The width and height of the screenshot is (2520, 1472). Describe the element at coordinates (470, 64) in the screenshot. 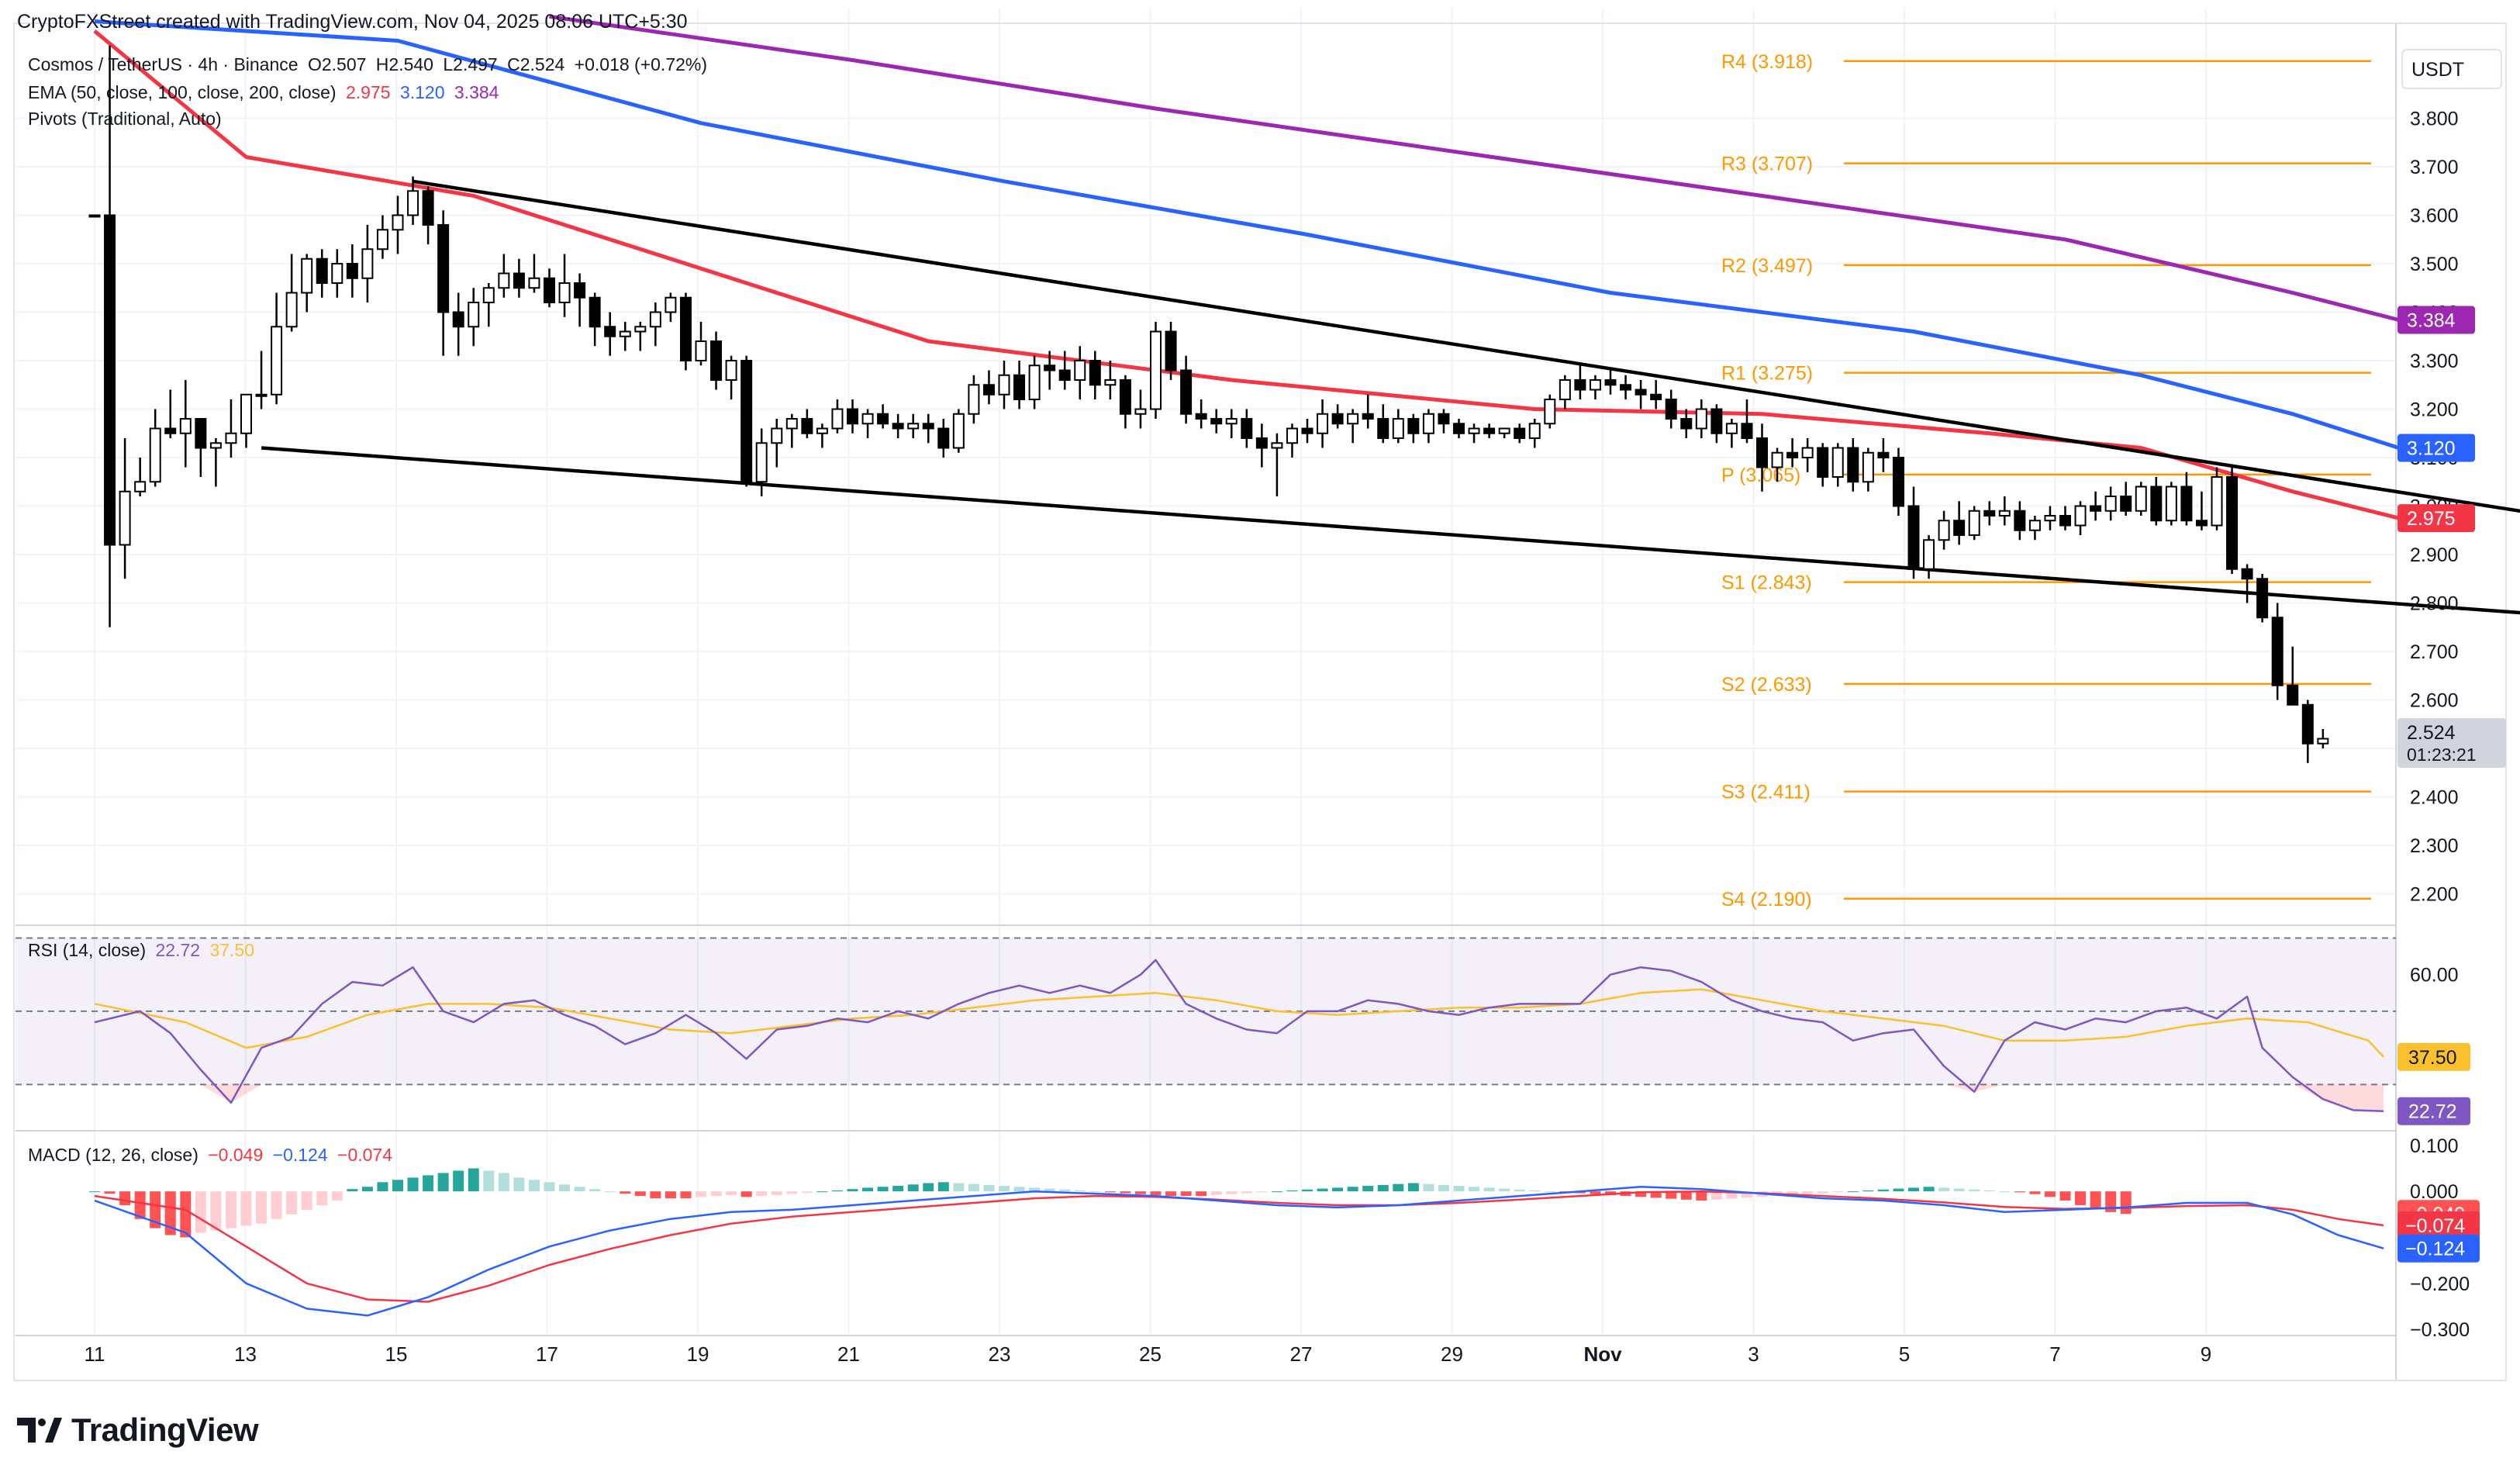

I see `ohlc-low: L2.497` at that location.